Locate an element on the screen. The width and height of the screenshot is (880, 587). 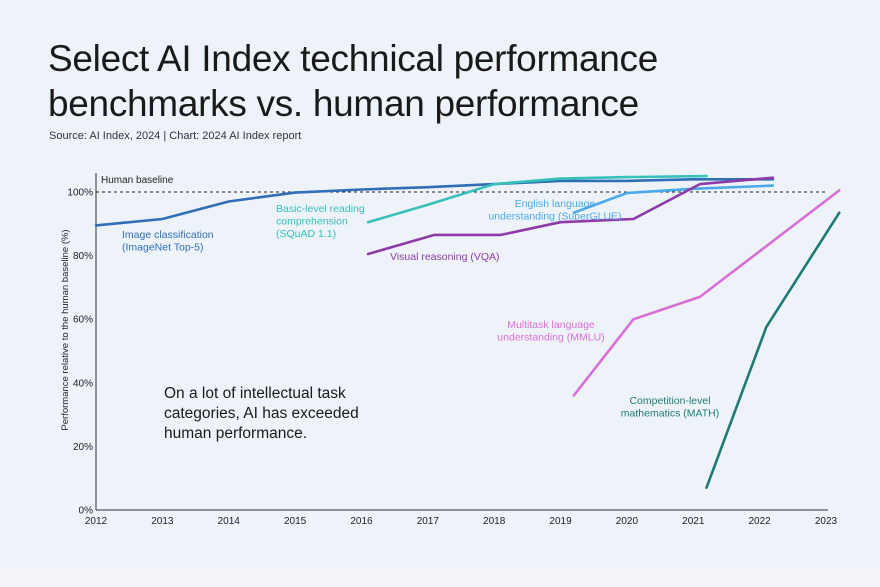
x-tick-label: 2015 is located at coordinates (295, 521).